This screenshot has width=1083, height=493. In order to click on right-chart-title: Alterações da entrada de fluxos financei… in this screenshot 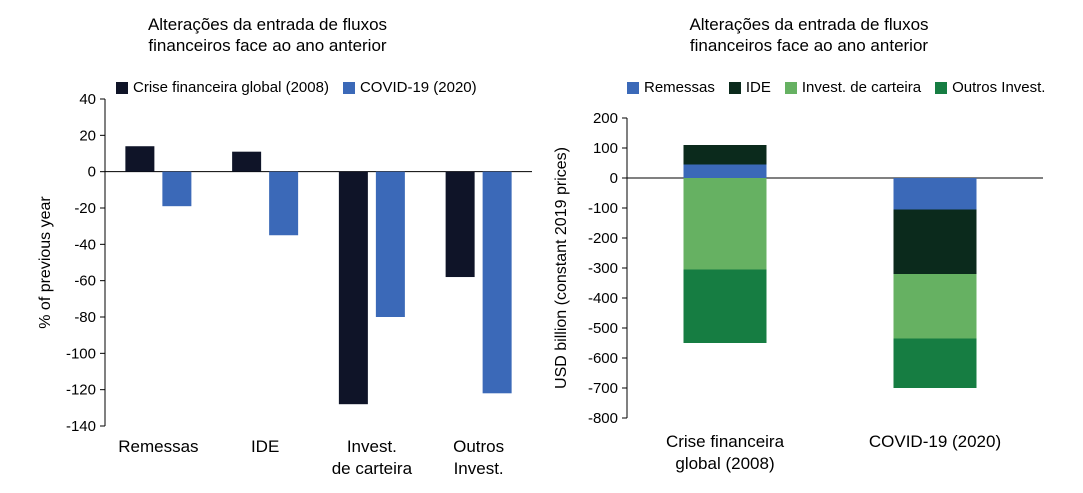, I will do `click(809, 35)`.